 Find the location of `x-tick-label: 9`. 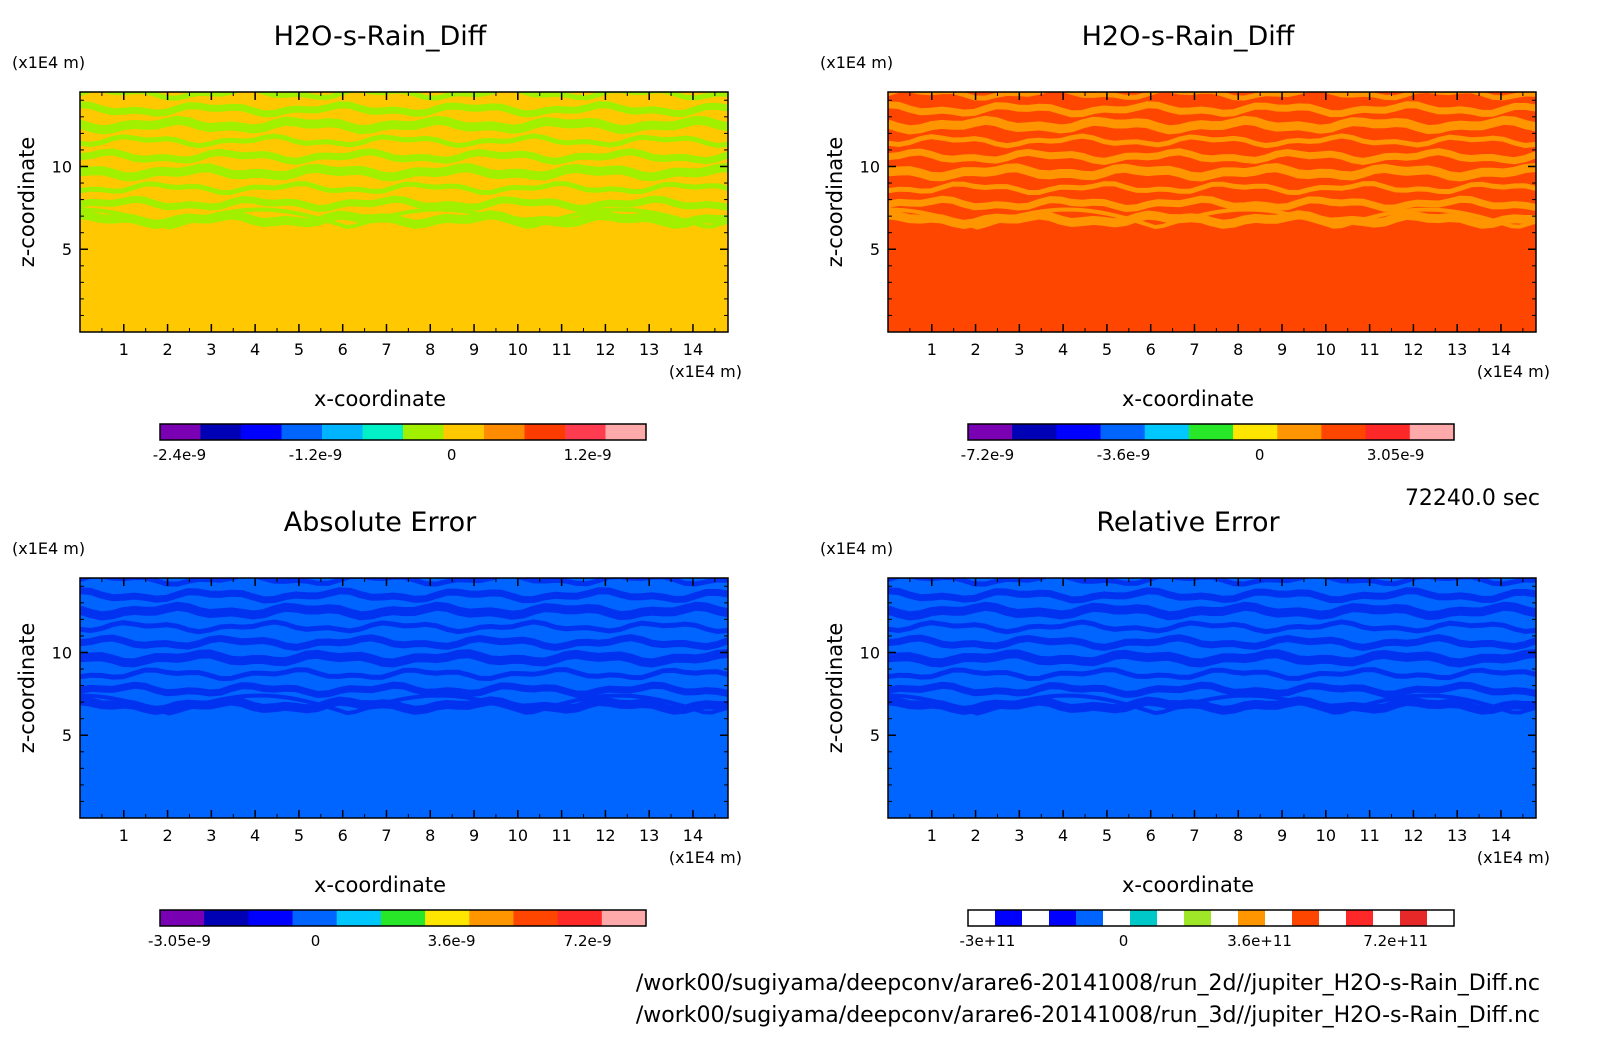

x-tick-label: 9 is located at coordinates (474, 835).